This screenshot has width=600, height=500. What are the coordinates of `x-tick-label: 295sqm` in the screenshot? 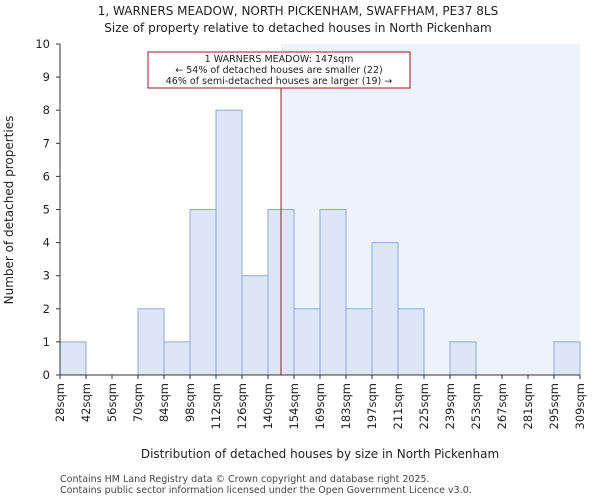 It's located at (554, 406).